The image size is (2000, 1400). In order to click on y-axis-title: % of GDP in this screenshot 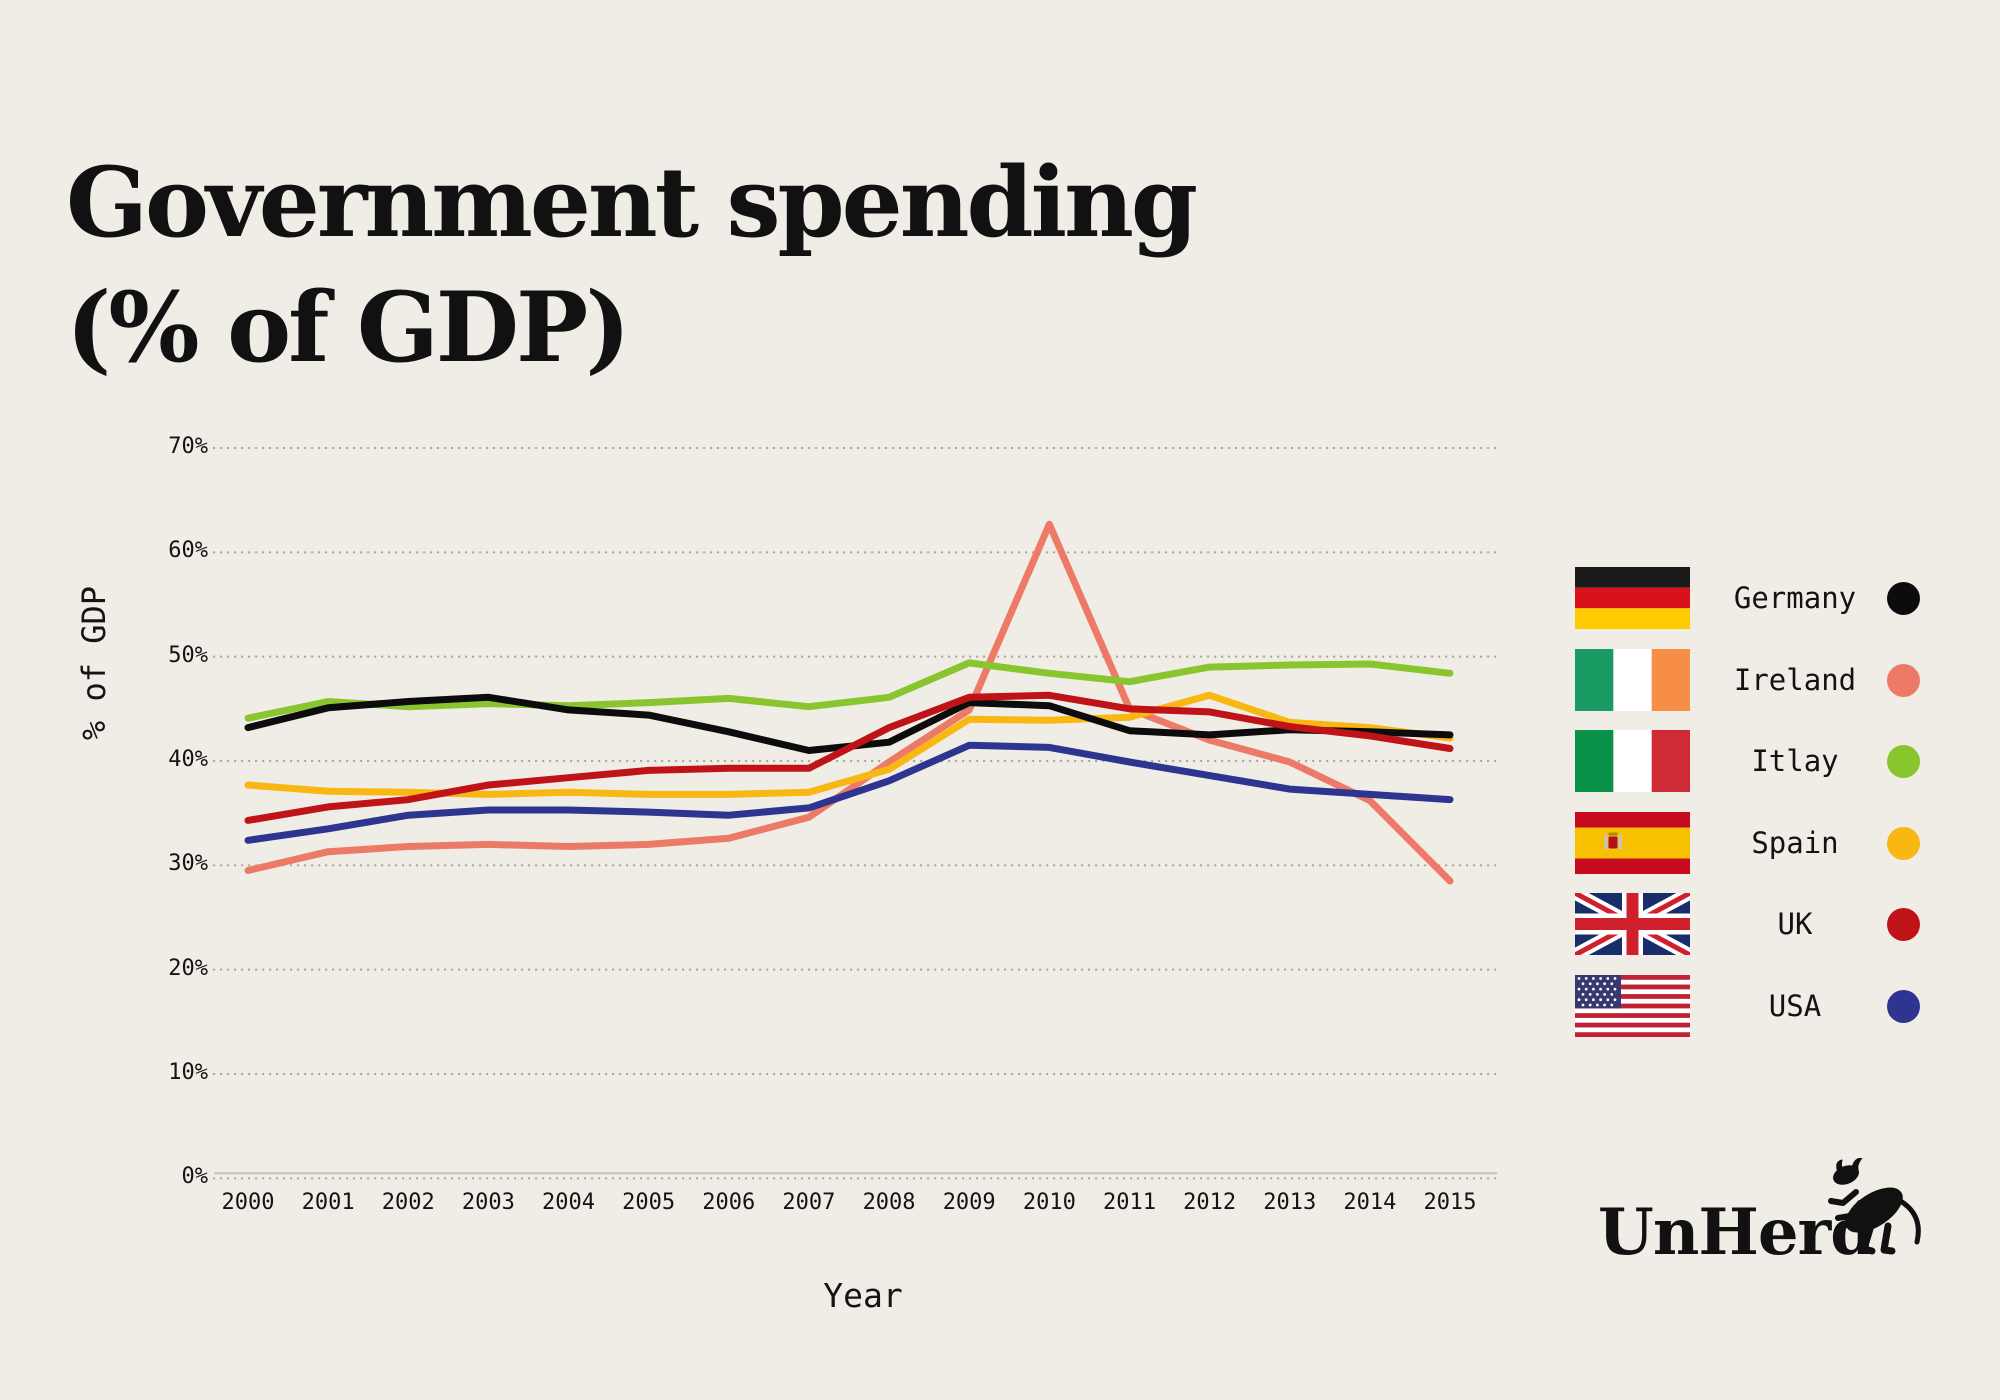, I will do `click(94, 663)`.